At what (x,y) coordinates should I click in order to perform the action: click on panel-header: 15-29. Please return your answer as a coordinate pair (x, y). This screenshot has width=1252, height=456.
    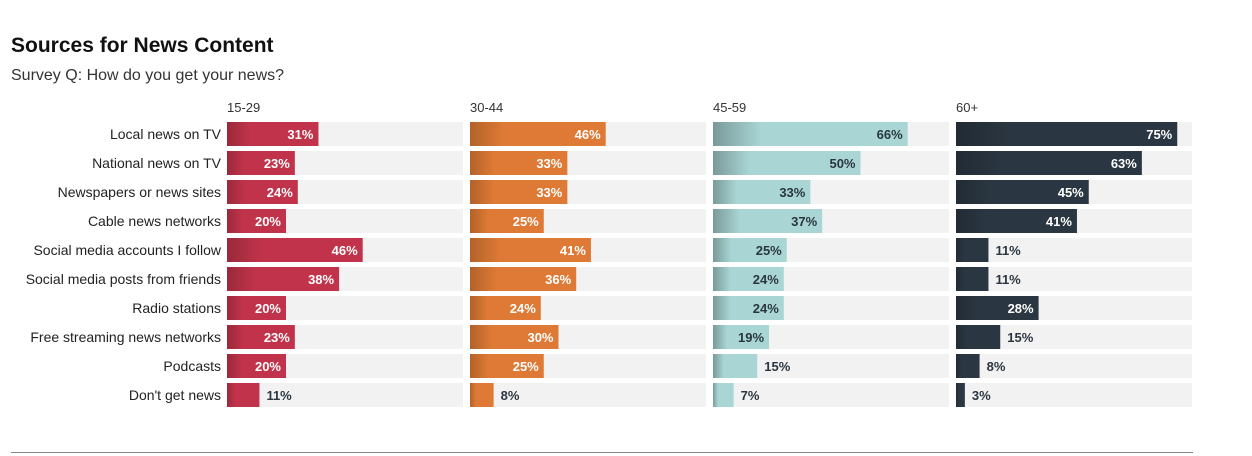
    Looking at the image, I should click on (243, 107).